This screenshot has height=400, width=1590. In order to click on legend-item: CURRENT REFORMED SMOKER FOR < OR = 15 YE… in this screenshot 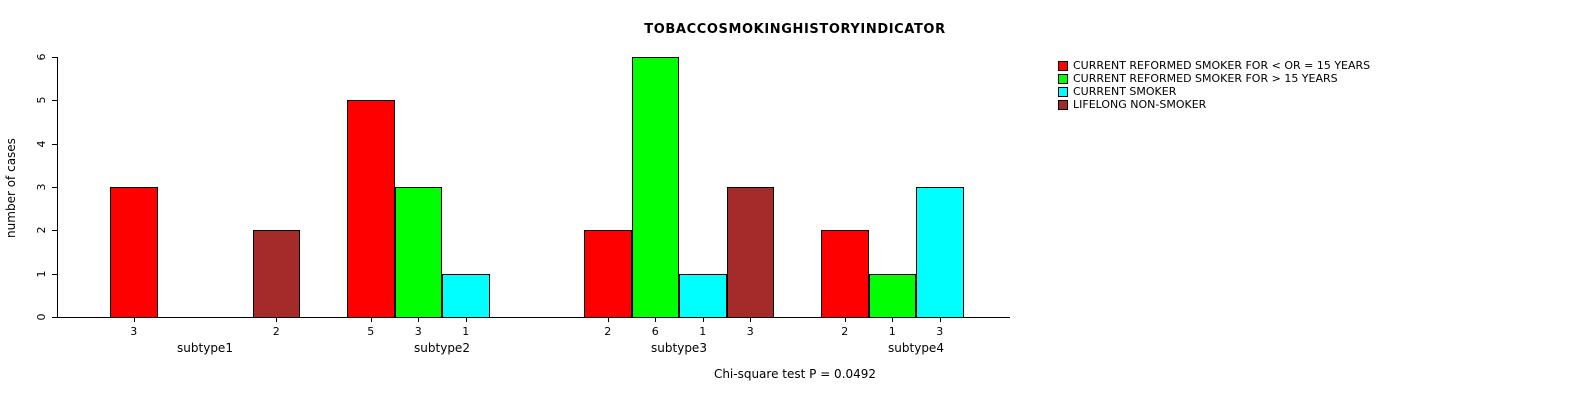, I will do `click(1214, 65)`.